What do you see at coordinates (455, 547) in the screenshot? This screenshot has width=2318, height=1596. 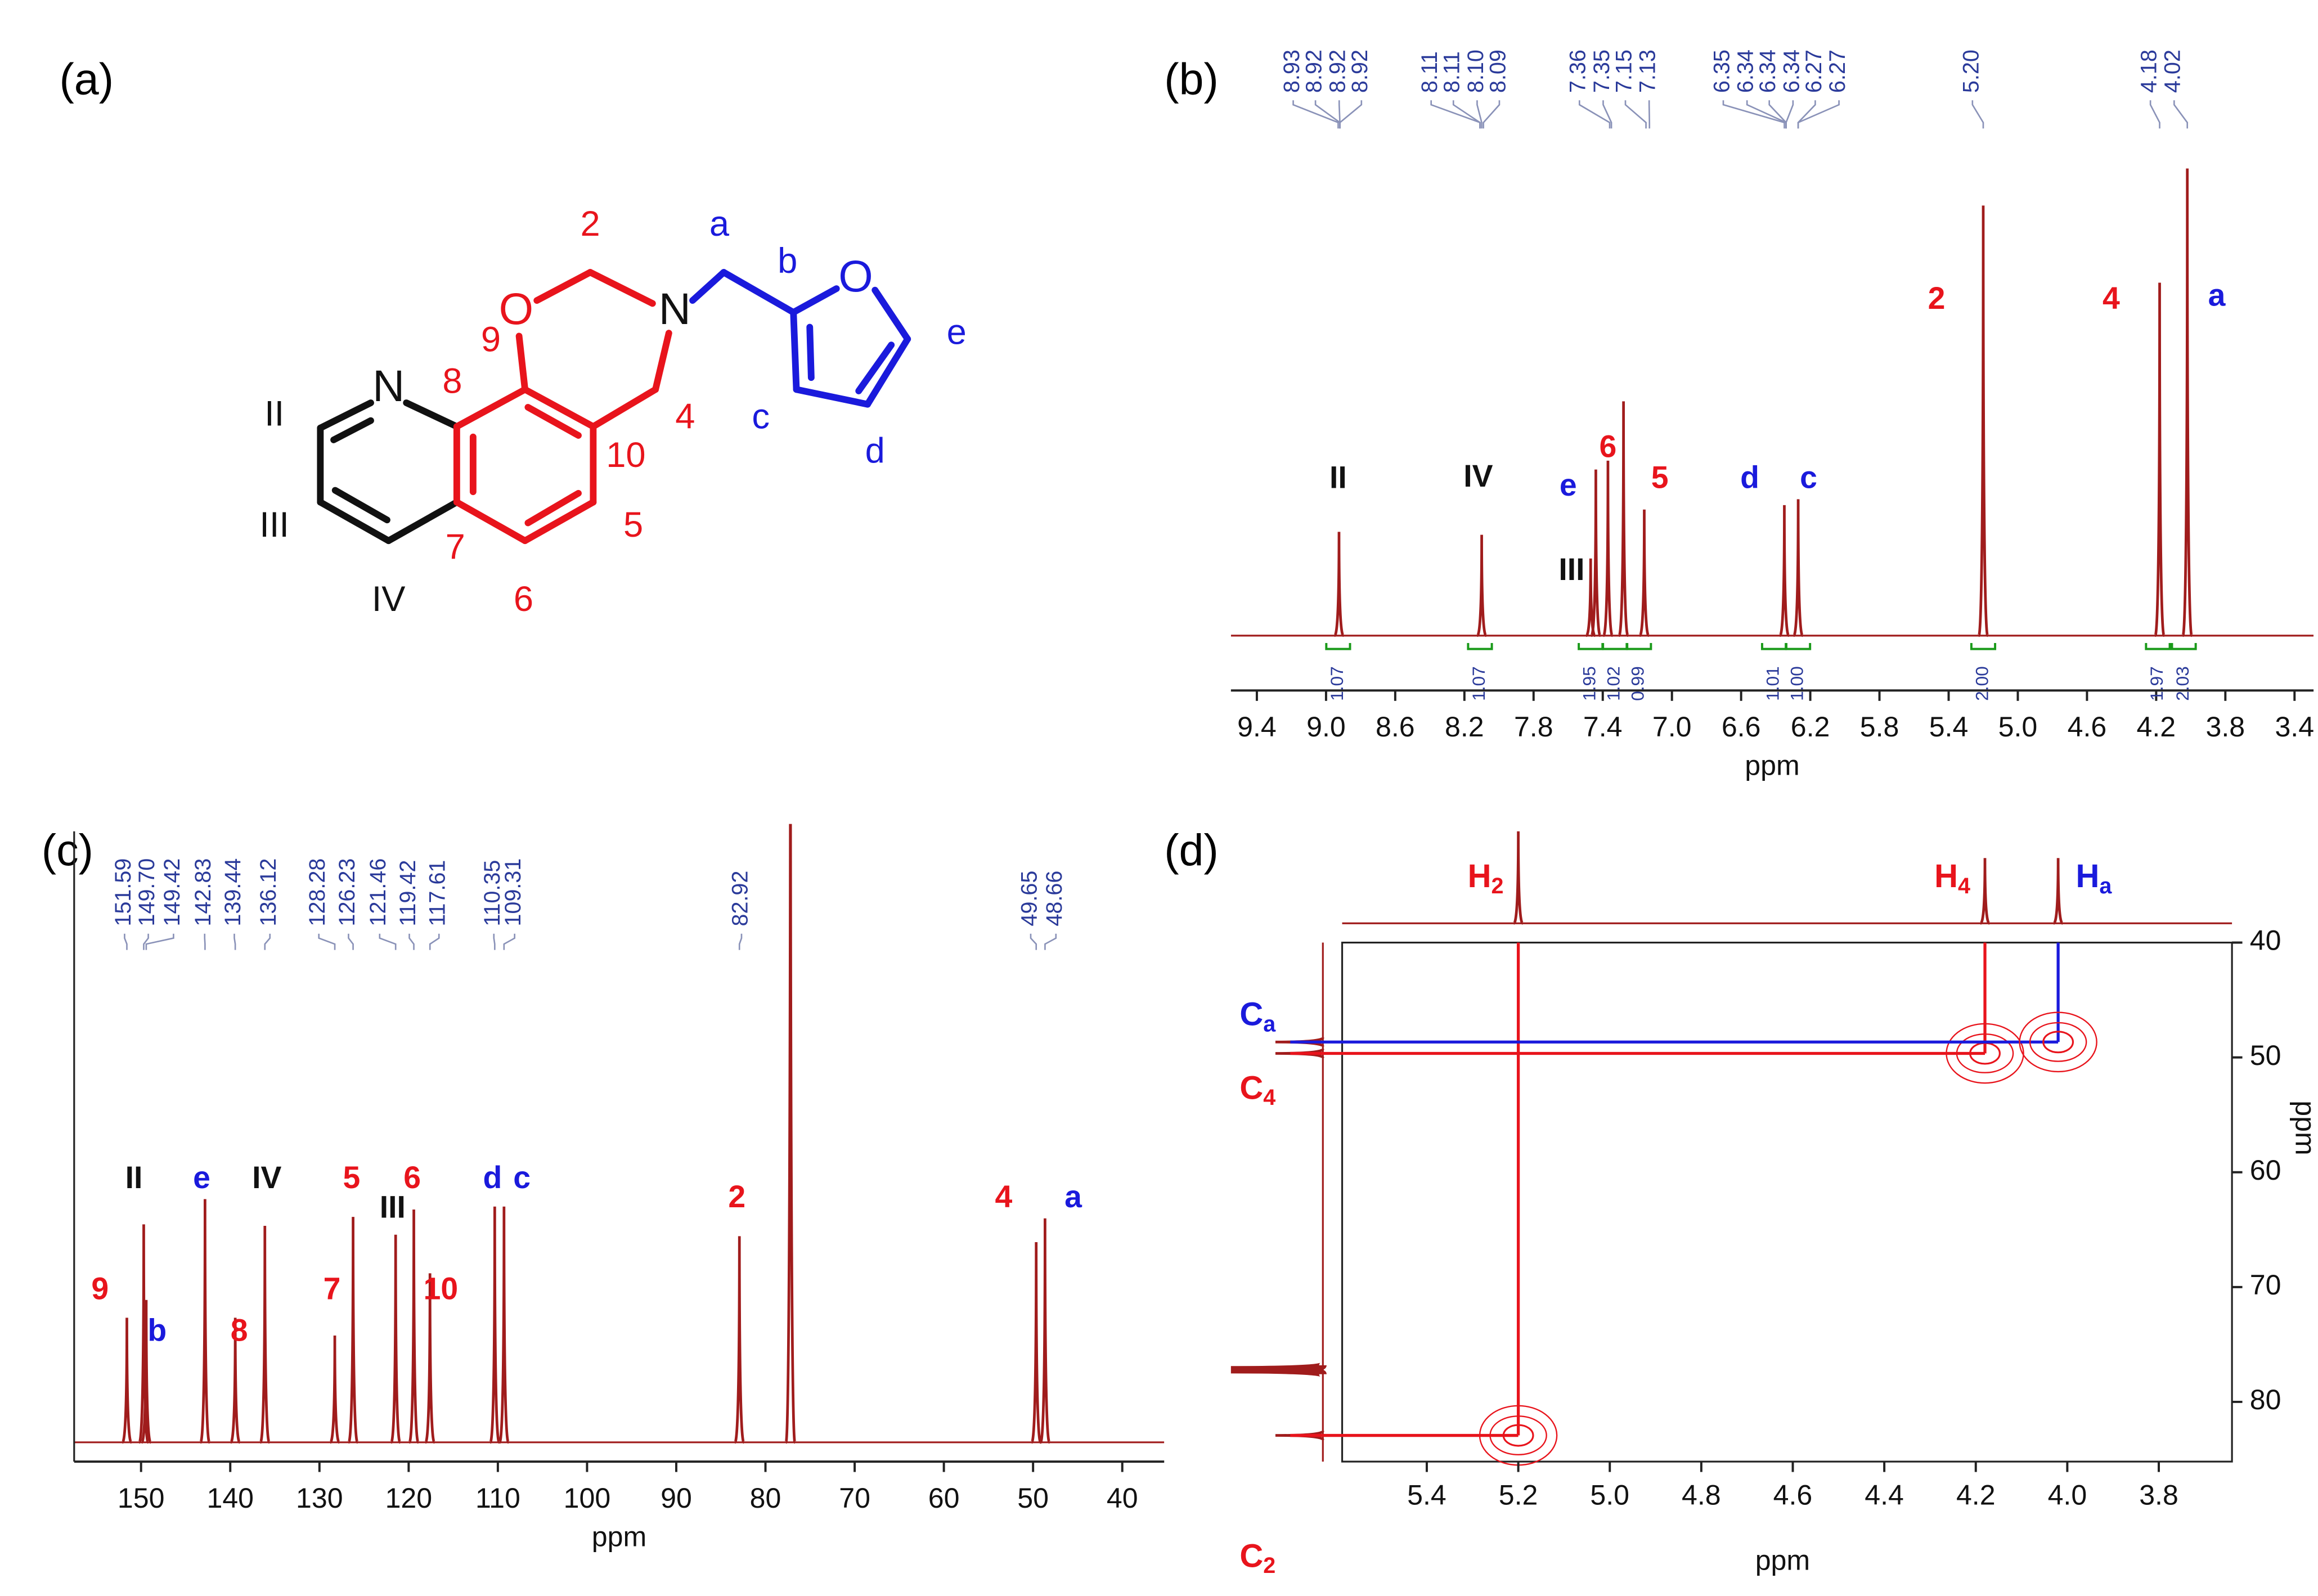 I see `atom-label: 7` at bounding box center [455, 547].